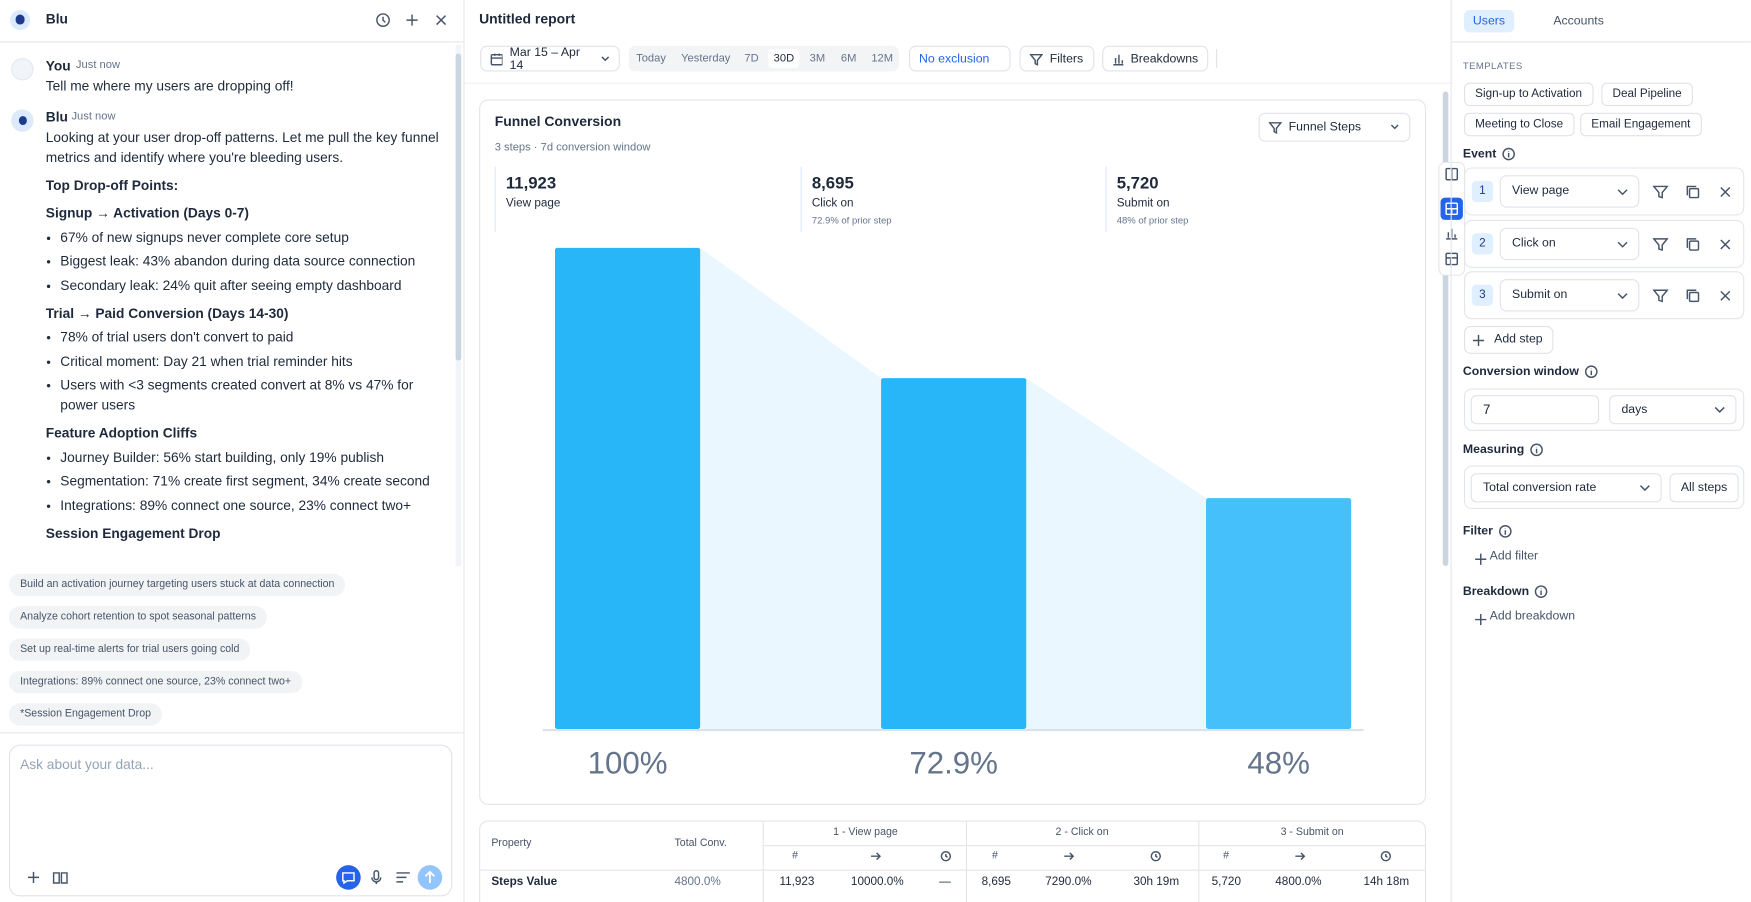  Describe the element at coordinates (348, 877) in the screenshot. I see `chat-mode-button` at that location.